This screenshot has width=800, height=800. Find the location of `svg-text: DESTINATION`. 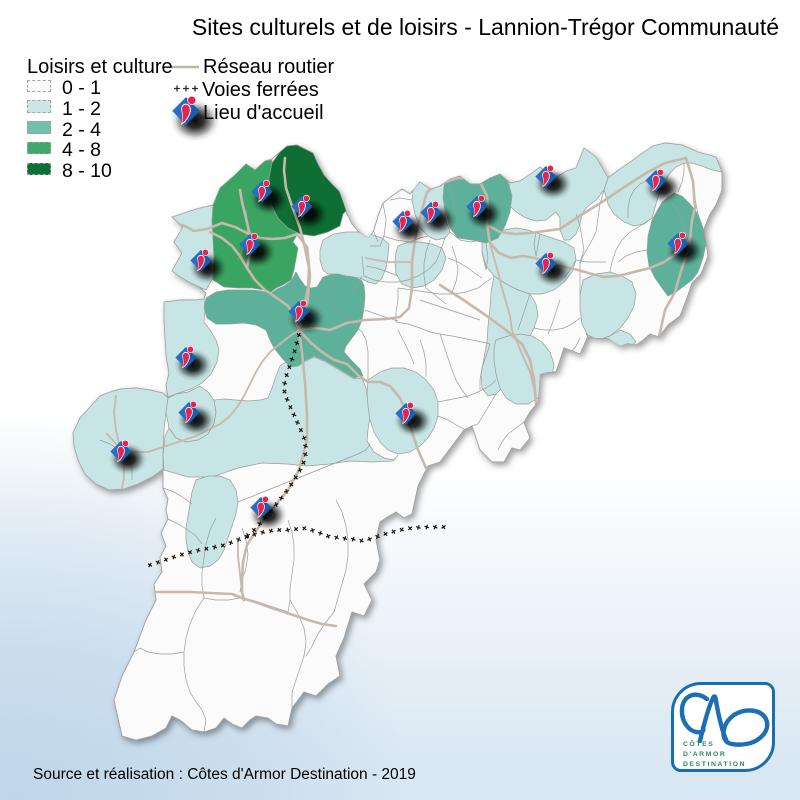

svg-text: DESTINATION is located at coordinates (714, 764).